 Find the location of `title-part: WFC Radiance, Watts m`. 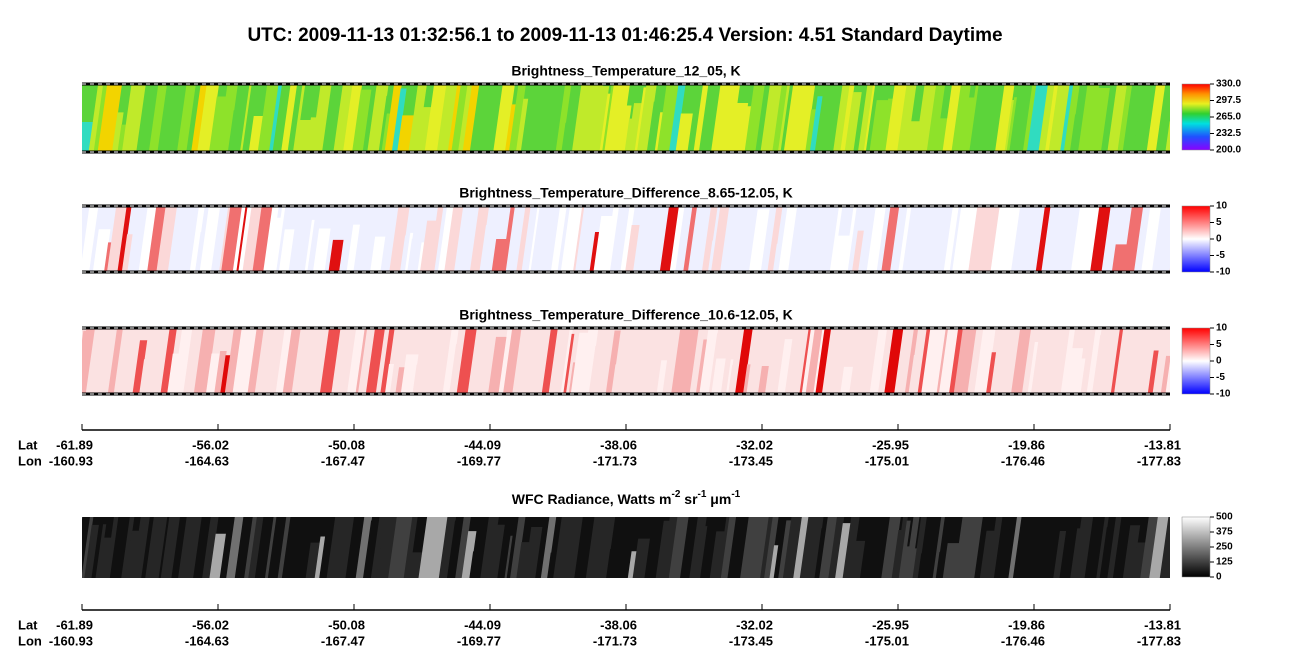

title-part: WFC Radiance, Watts m is located at coordinates (592, 499).